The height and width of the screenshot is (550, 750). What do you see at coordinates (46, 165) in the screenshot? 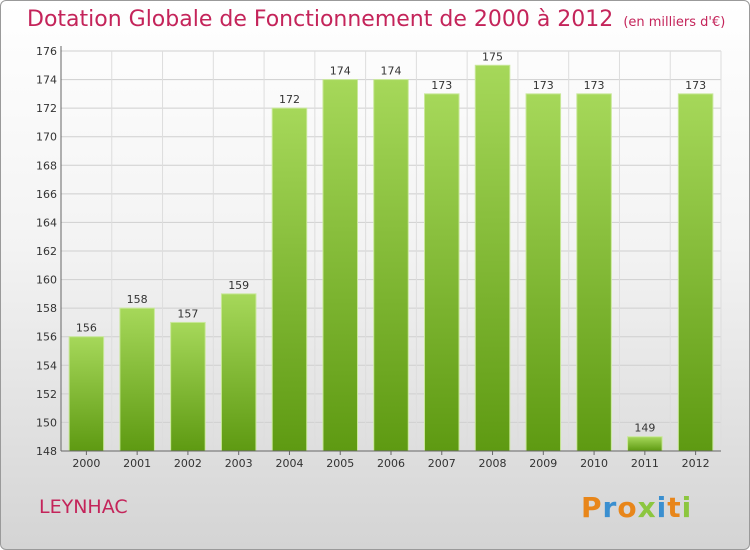
I see `y-tick-label: 168` at bounding box center [46, 165].